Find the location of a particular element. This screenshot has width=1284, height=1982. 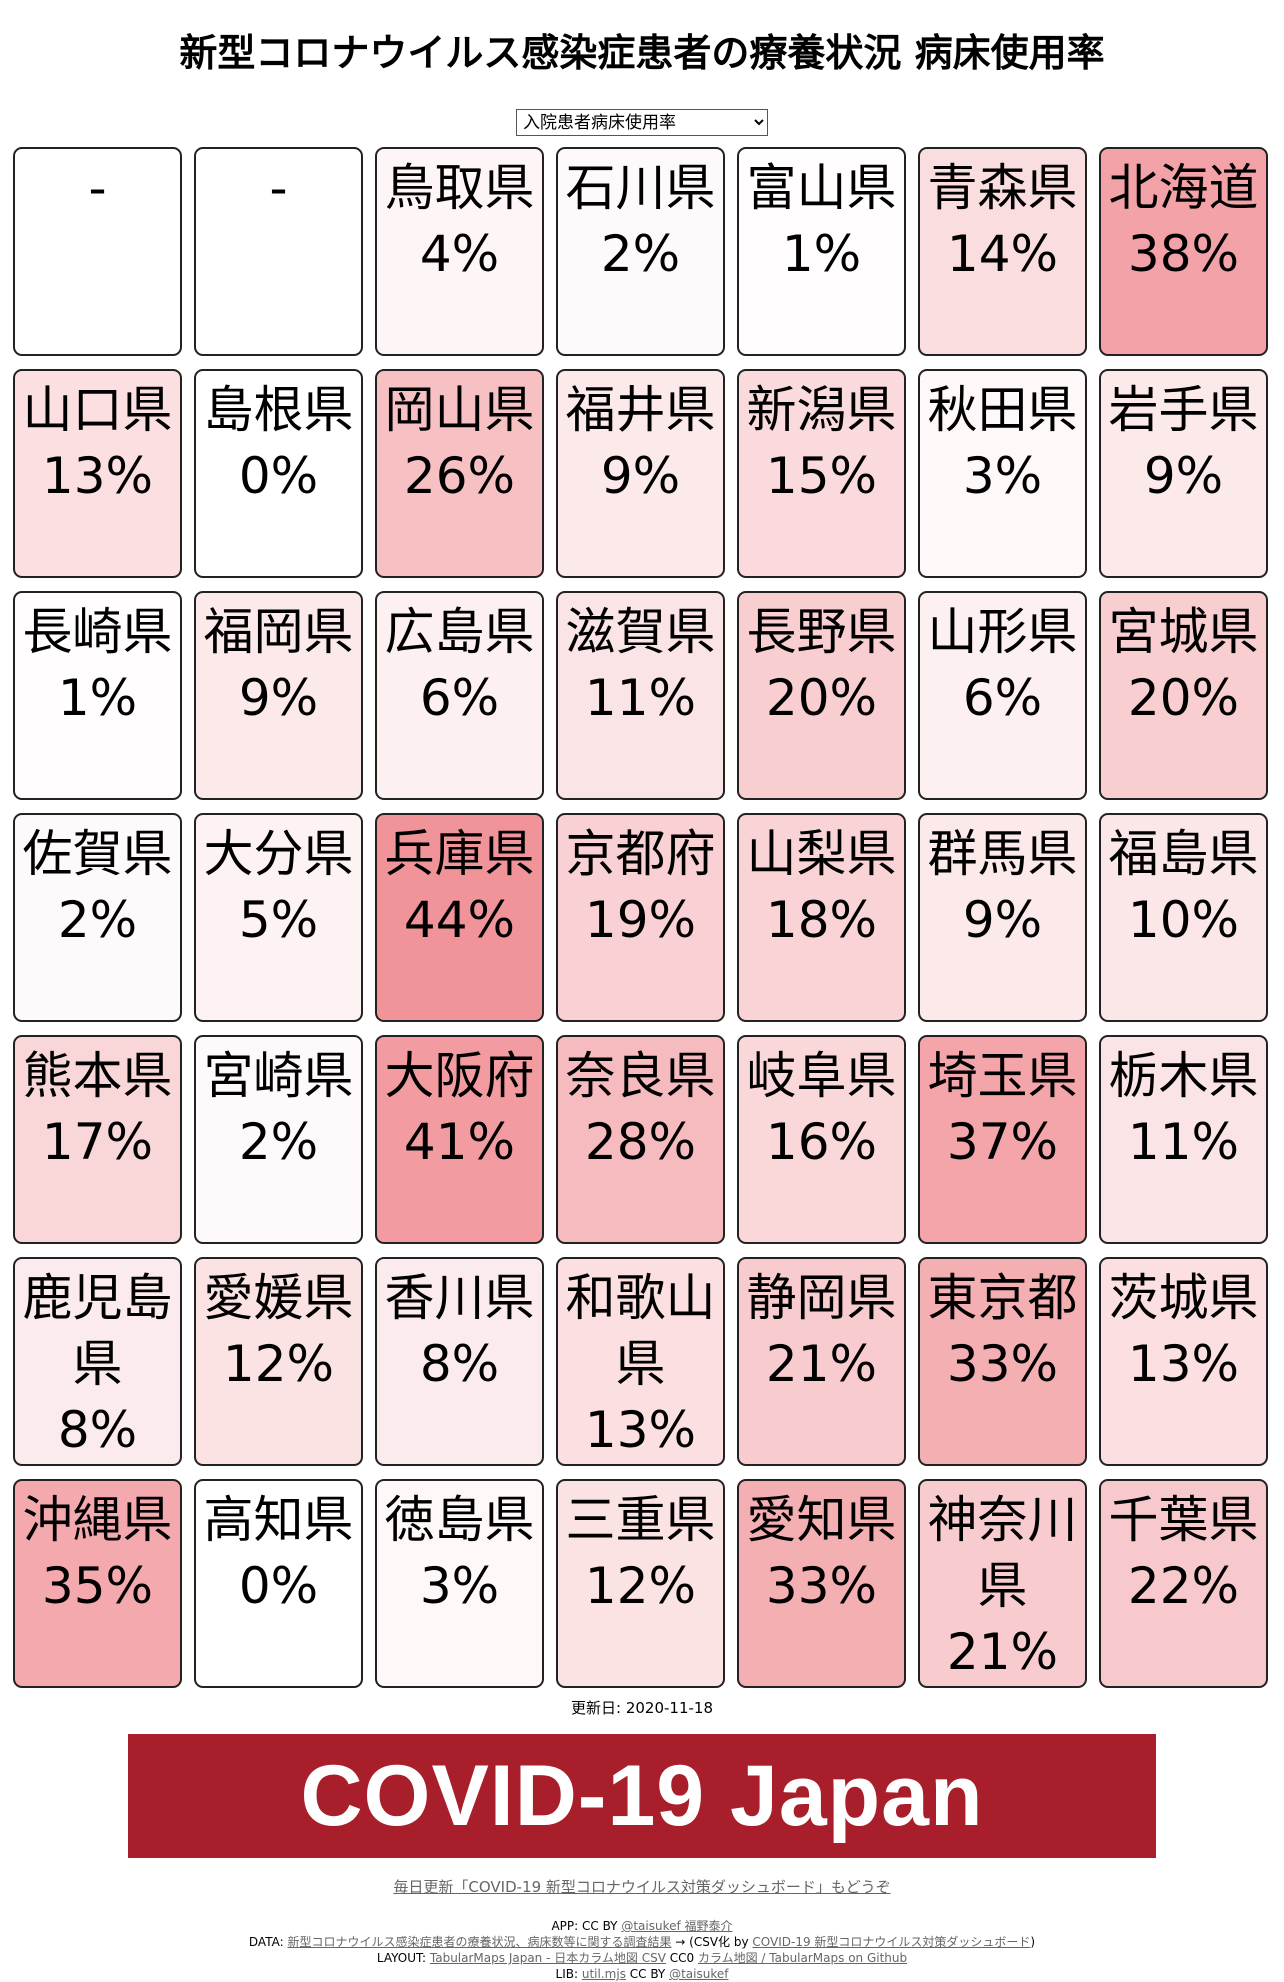

prefecture-name: 大分県 is located at coordinates (278, 854).